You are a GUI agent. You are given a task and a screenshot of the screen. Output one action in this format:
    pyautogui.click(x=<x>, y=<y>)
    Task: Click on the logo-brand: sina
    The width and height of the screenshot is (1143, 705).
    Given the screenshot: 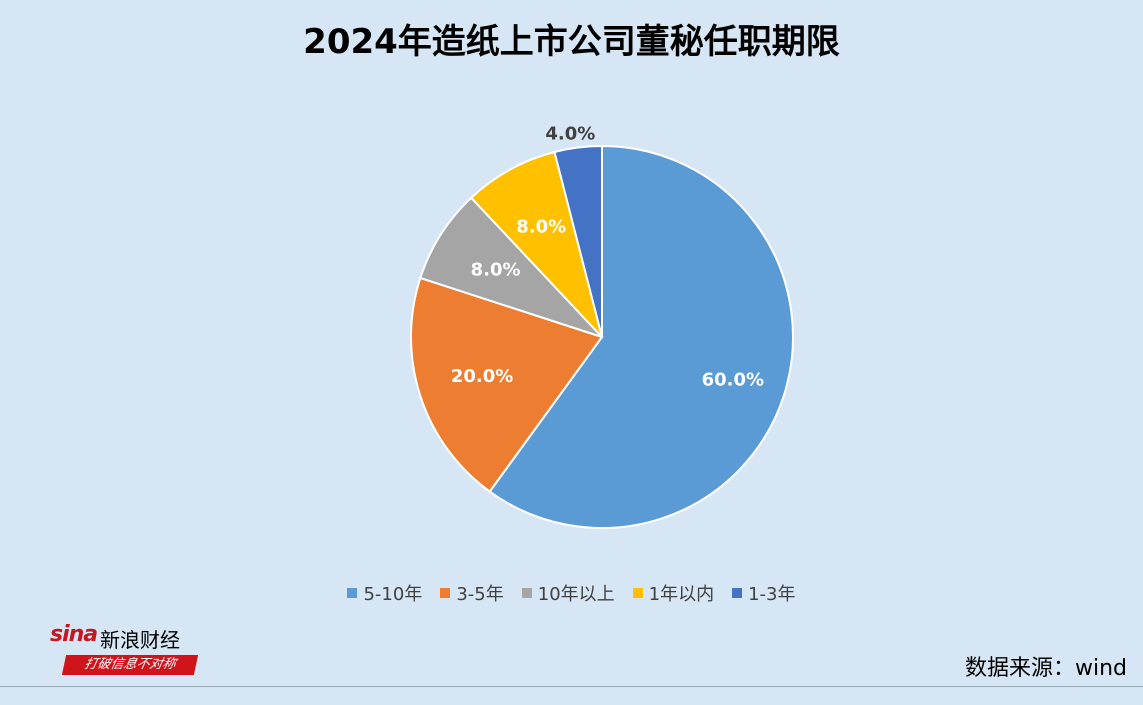 What is the action you would take?
    pyautogui.click(x=74, y=634)
    